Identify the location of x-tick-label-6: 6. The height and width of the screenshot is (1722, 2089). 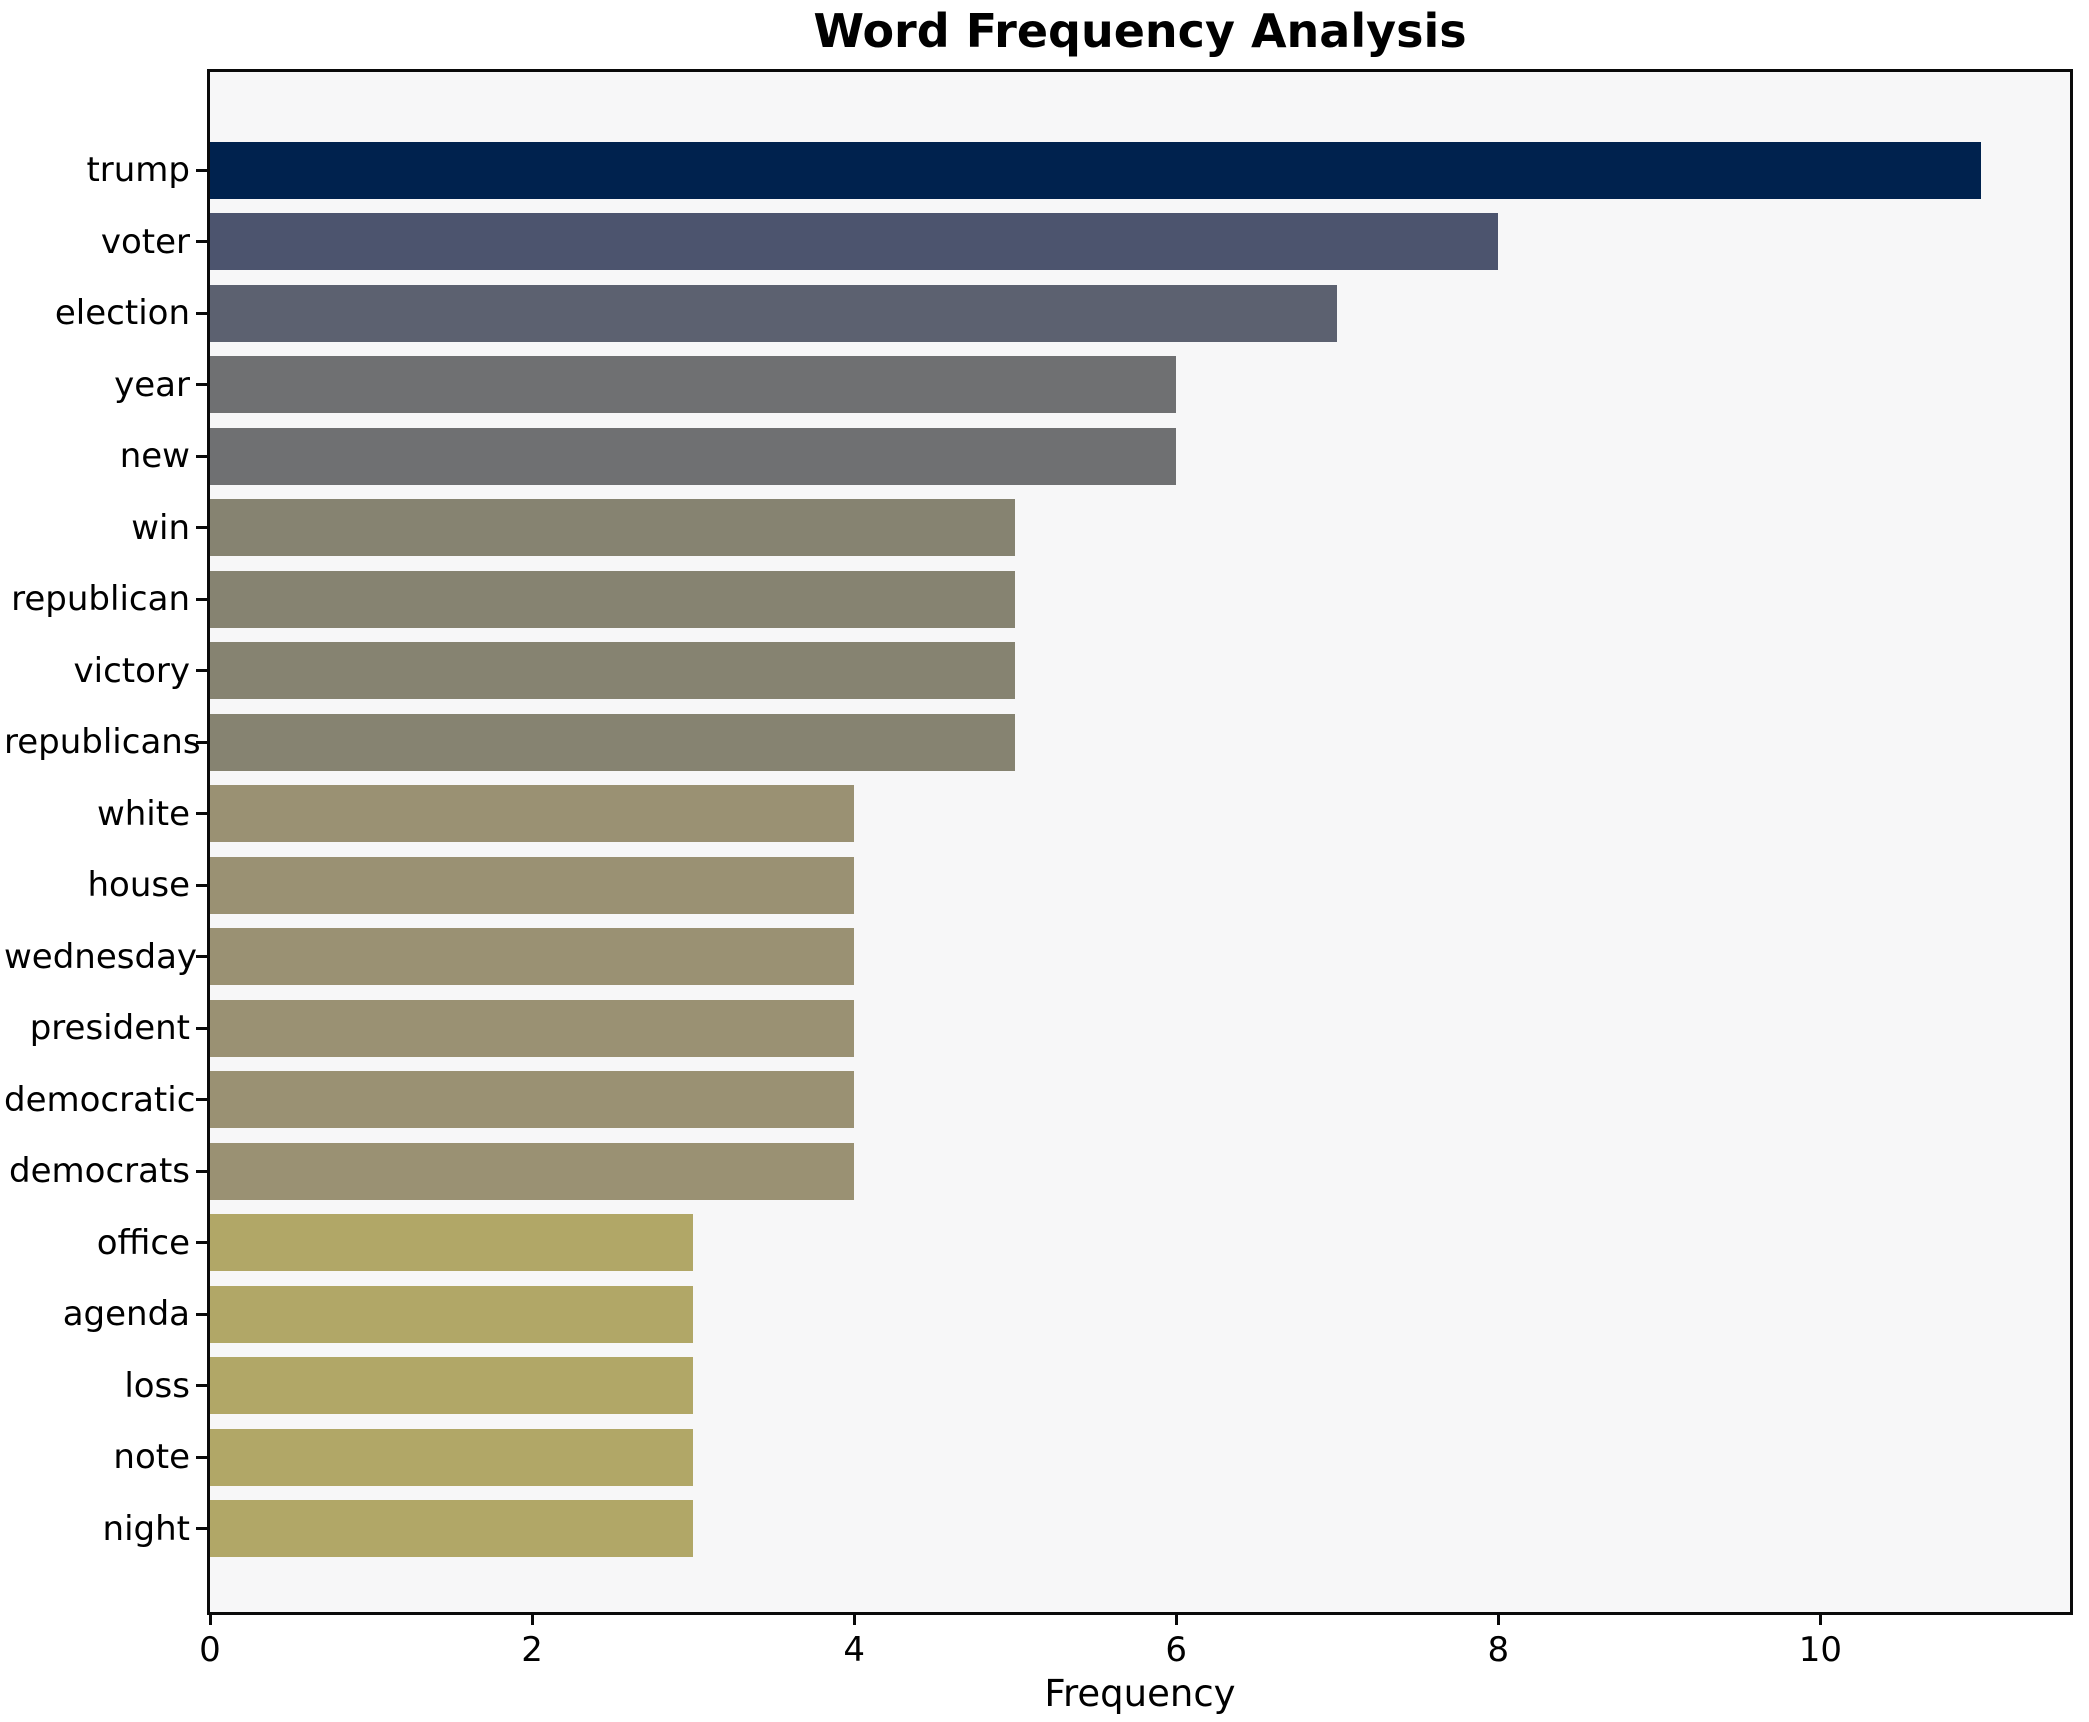
(1176, 1650).